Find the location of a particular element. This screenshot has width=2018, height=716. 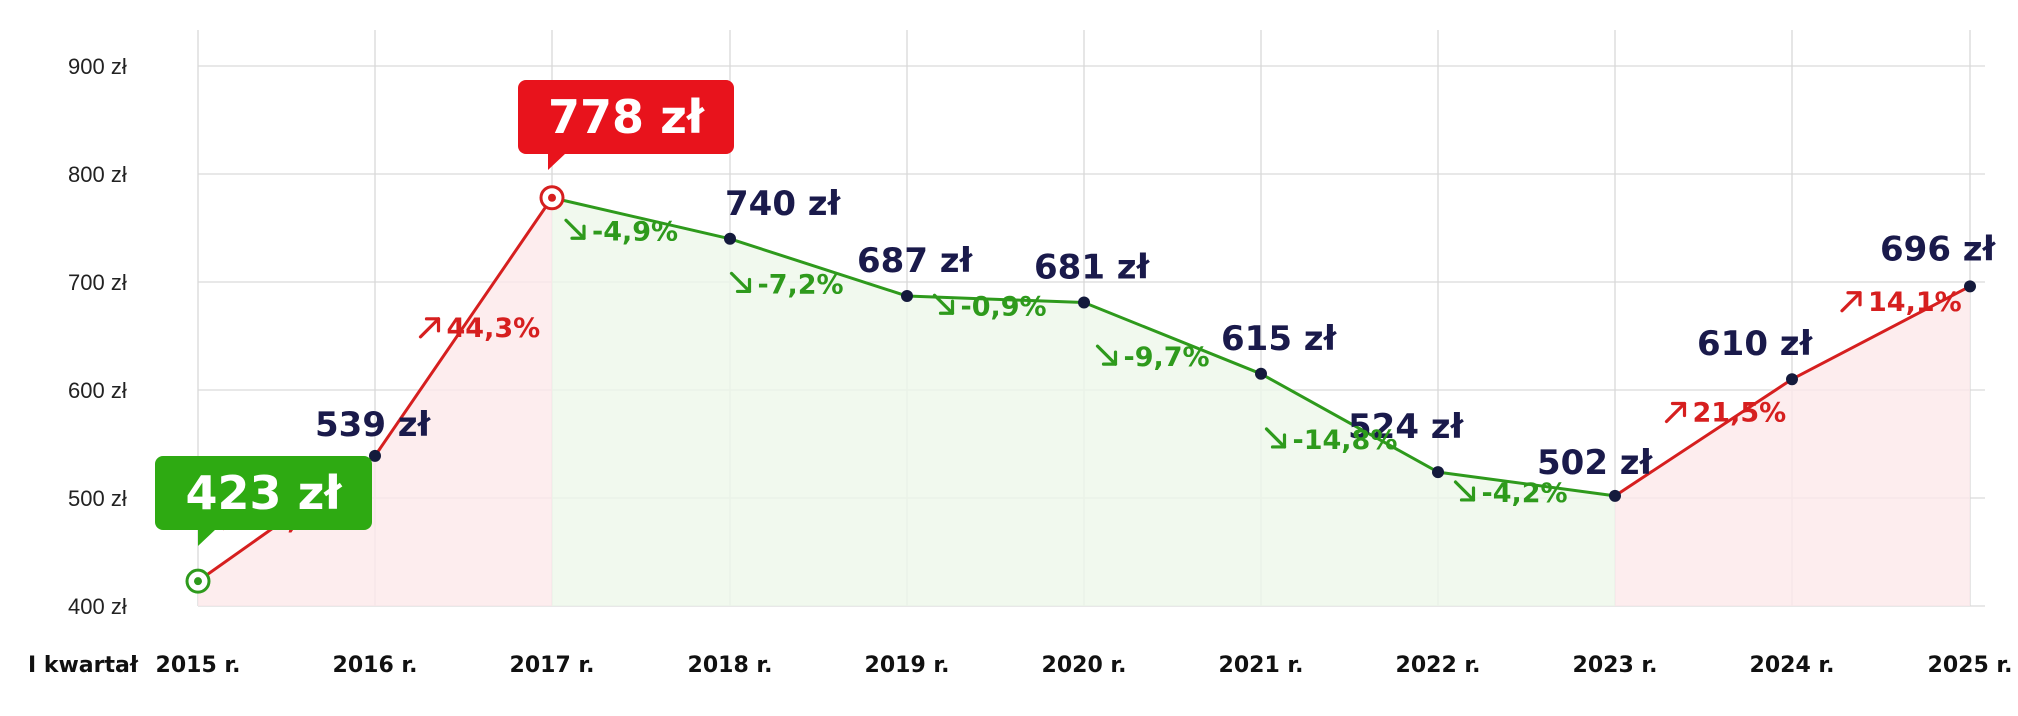

value-label: 539 zł is located at coordinates (373, 425).